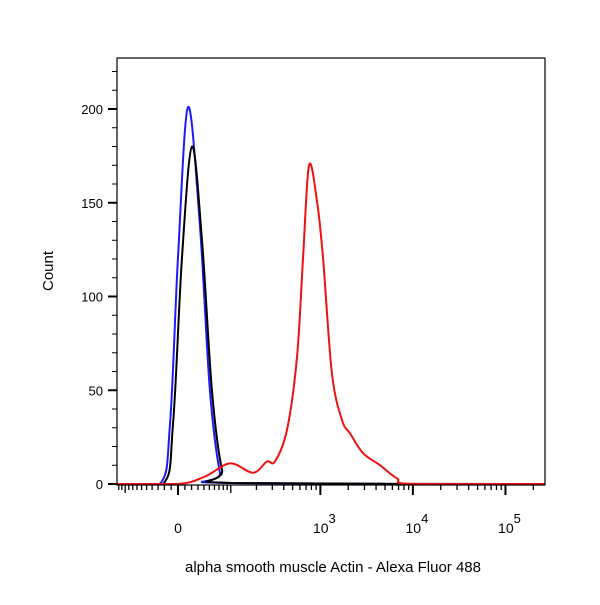 This screenshot has height=605, width=600. What do you see at coordinates (517, 518) in the screenshot?
I see `x-tick-exponent: 5` at bounding box center [517, 518].